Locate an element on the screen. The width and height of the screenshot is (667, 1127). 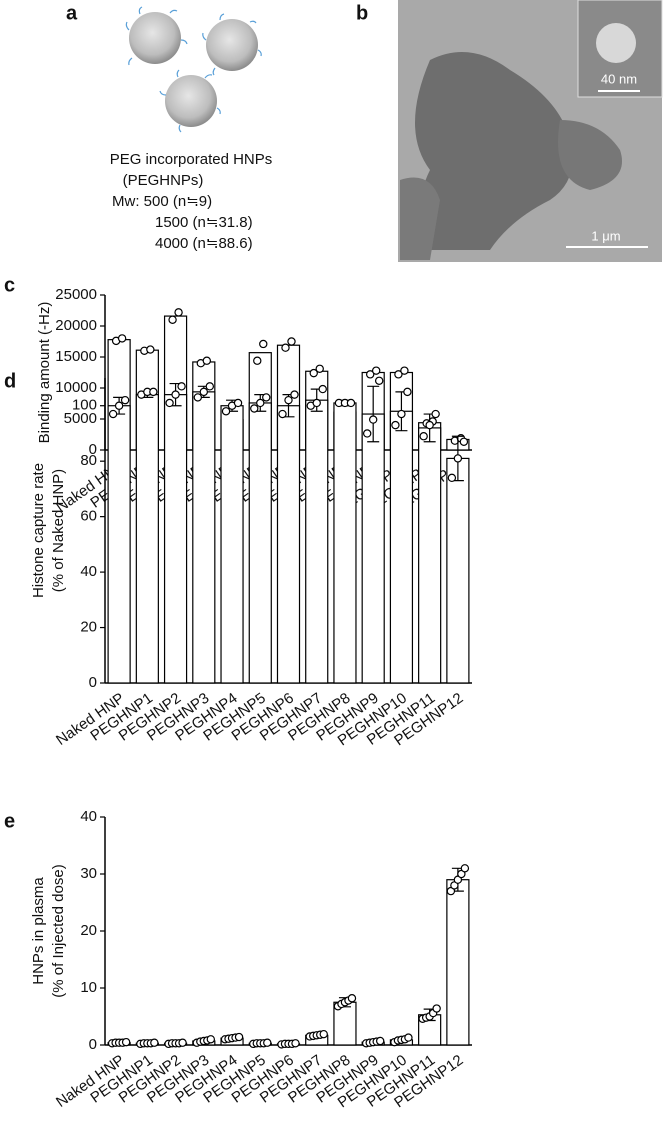
y-tick-label: 10000 is located at coordinates (76, 387).